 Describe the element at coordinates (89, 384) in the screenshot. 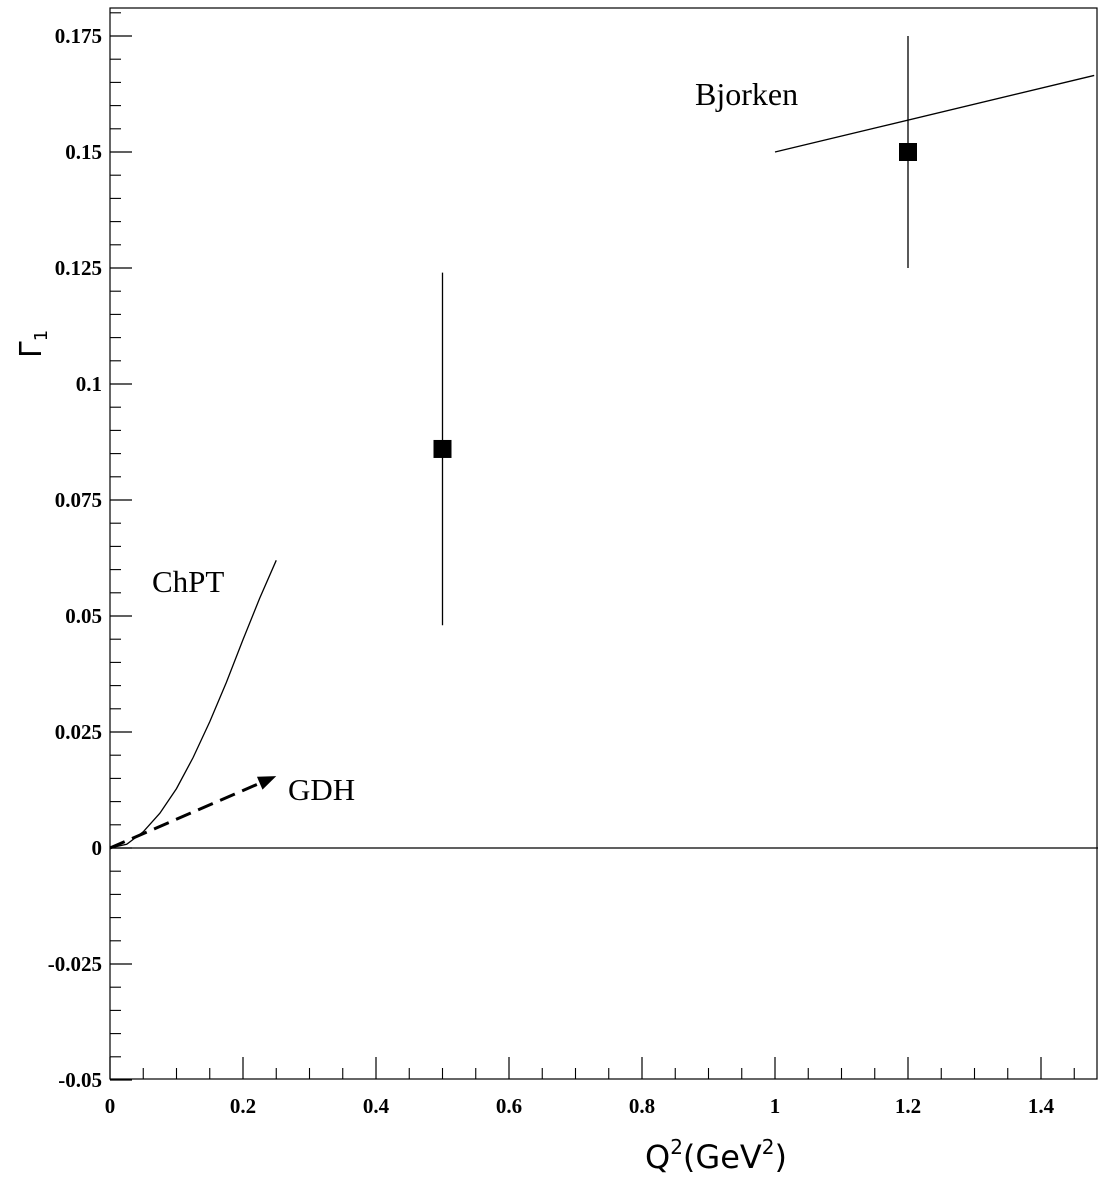

I see `y-tick-label: 0.1` at that location.